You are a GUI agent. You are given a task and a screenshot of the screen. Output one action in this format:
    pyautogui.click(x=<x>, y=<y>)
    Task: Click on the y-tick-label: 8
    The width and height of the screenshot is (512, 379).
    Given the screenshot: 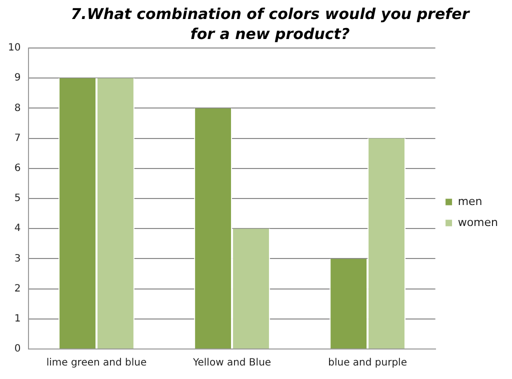 What is the action you would take?
    pyautogui.click(x=17, y=108)
    